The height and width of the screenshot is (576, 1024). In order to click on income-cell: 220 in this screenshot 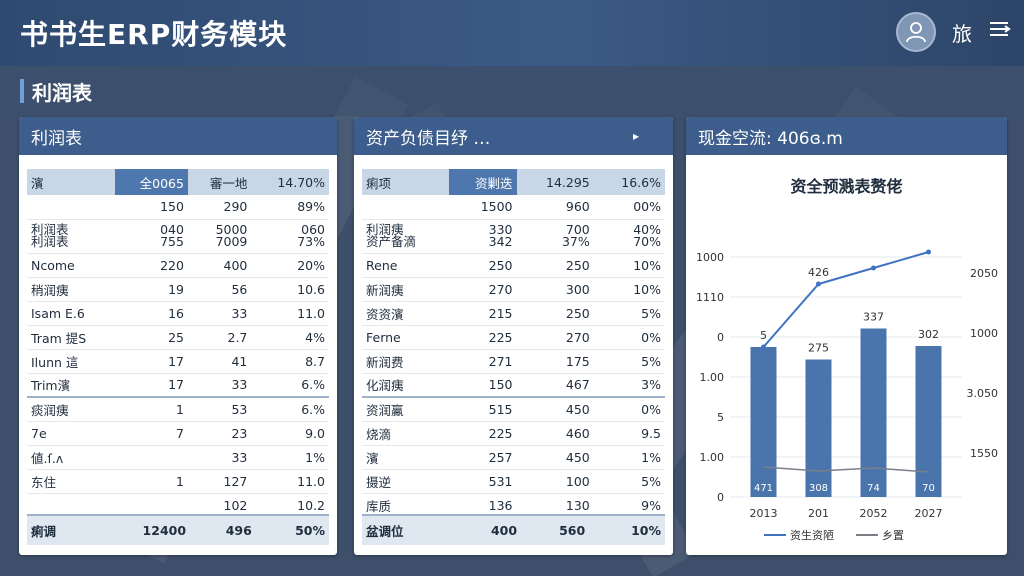, I will do `click(172, 265)`.